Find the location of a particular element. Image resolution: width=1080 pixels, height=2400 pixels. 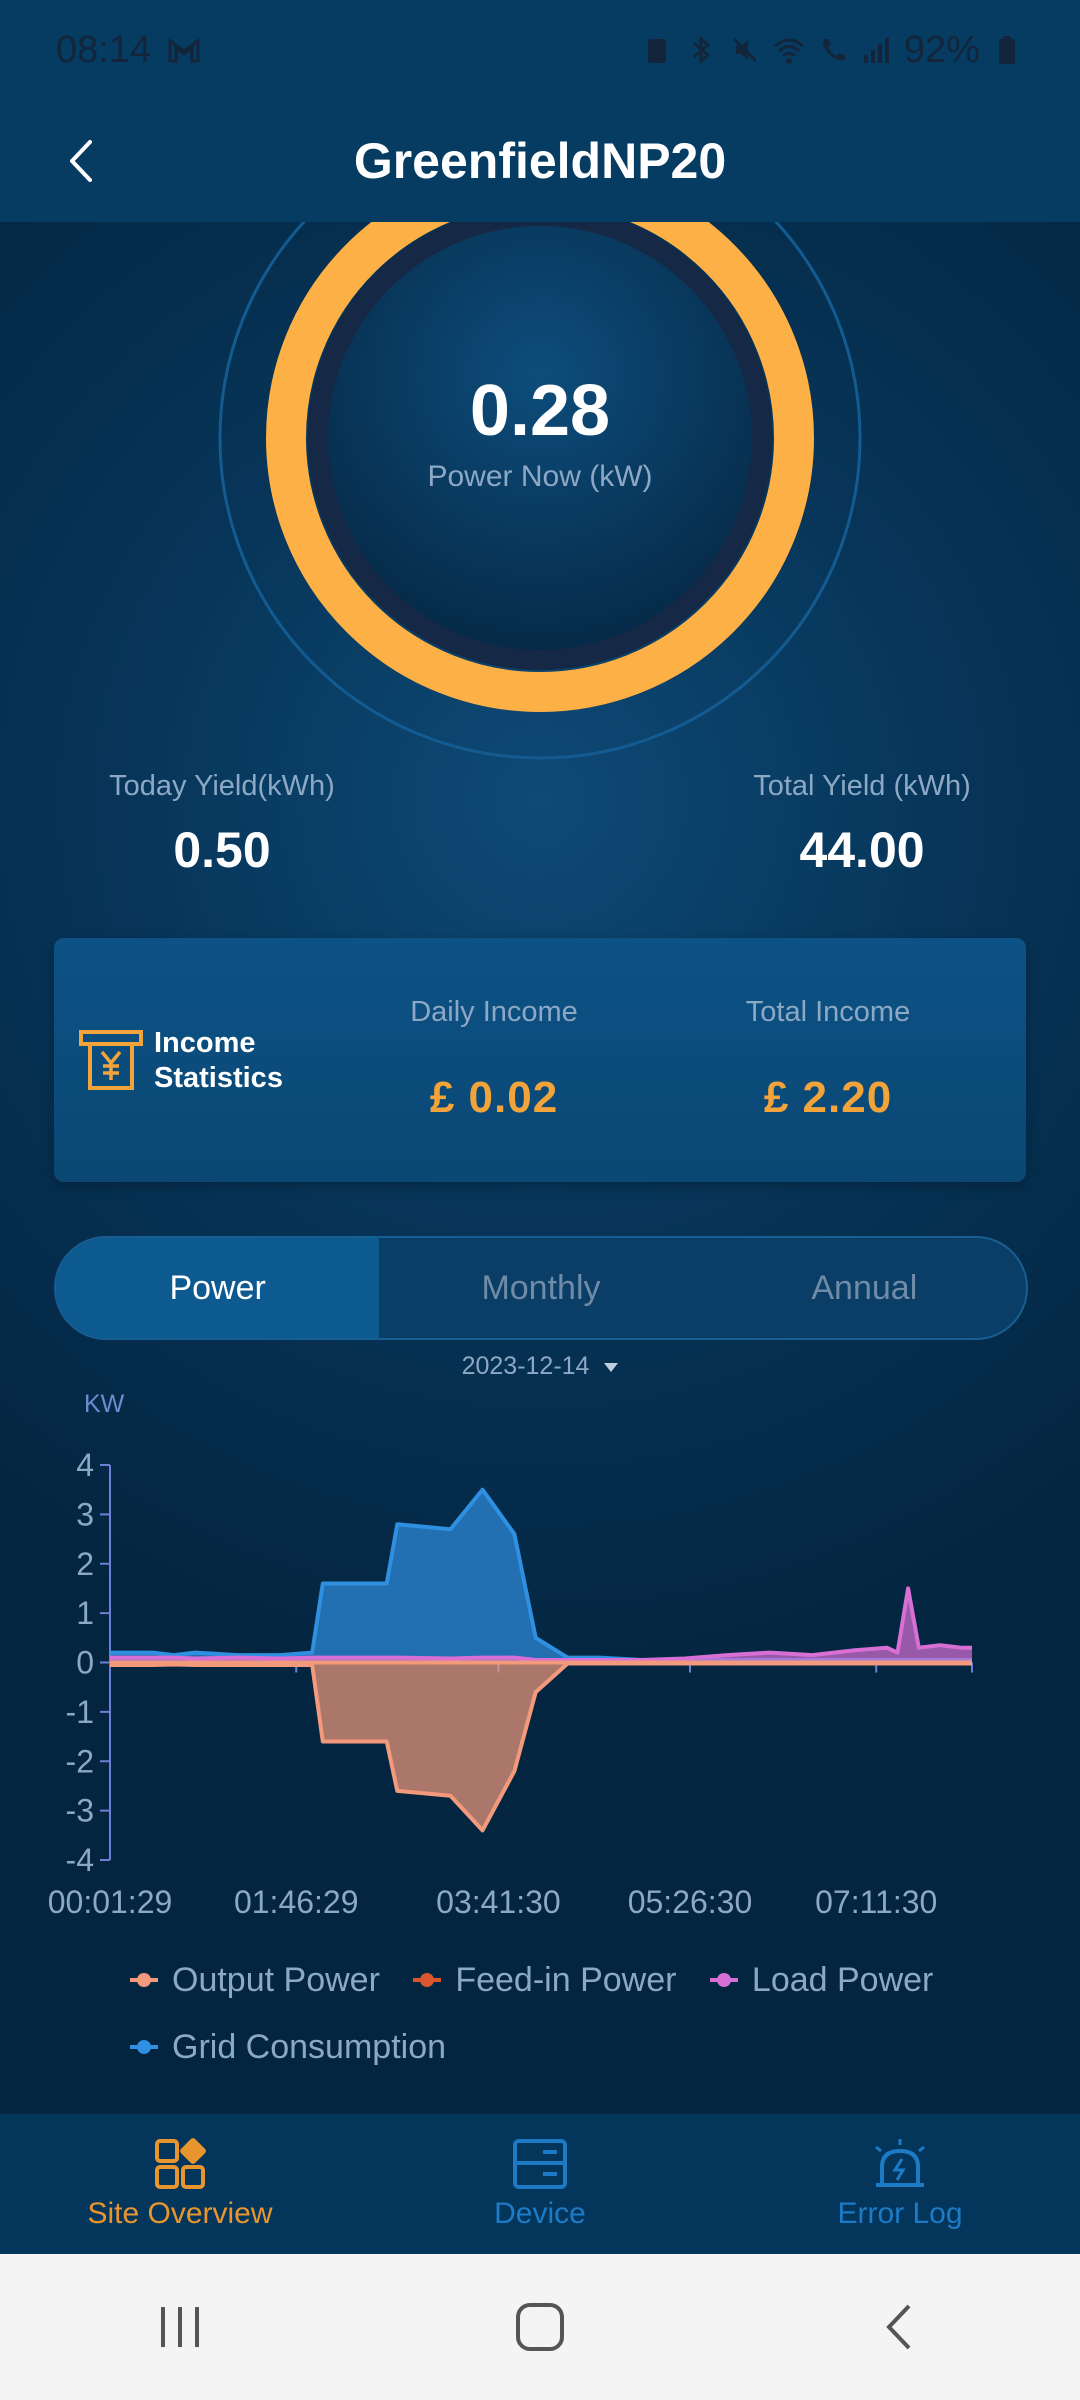

series-area-grid-consumption is located at coordinates (541, 1576).